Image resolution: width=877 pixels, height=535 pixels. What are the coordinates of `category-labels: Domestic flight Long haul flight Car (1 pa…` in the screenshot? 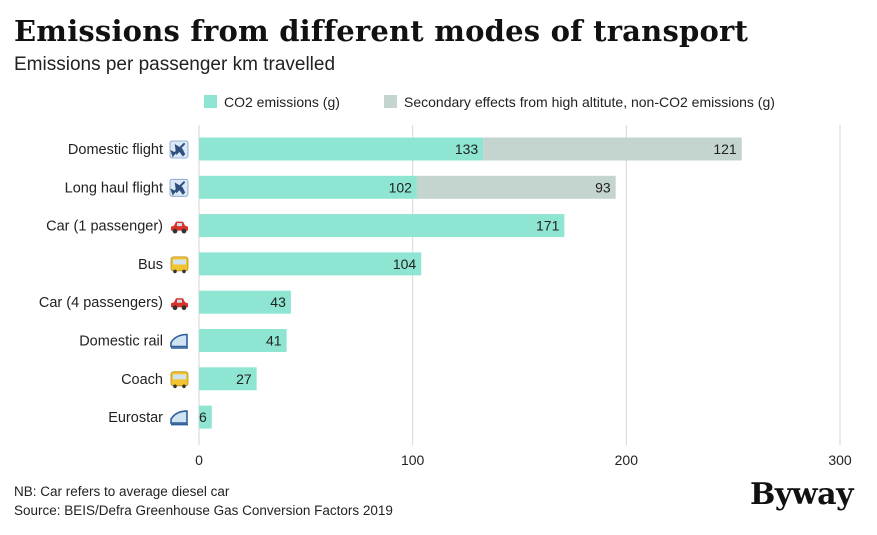 It's located at (114, 283).